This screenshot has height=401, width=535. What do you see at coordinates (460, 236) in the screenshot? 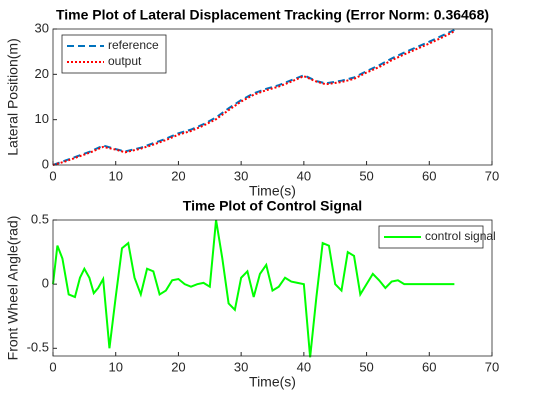
I see `legend-label: control signal` at bounding box center [460, 236].